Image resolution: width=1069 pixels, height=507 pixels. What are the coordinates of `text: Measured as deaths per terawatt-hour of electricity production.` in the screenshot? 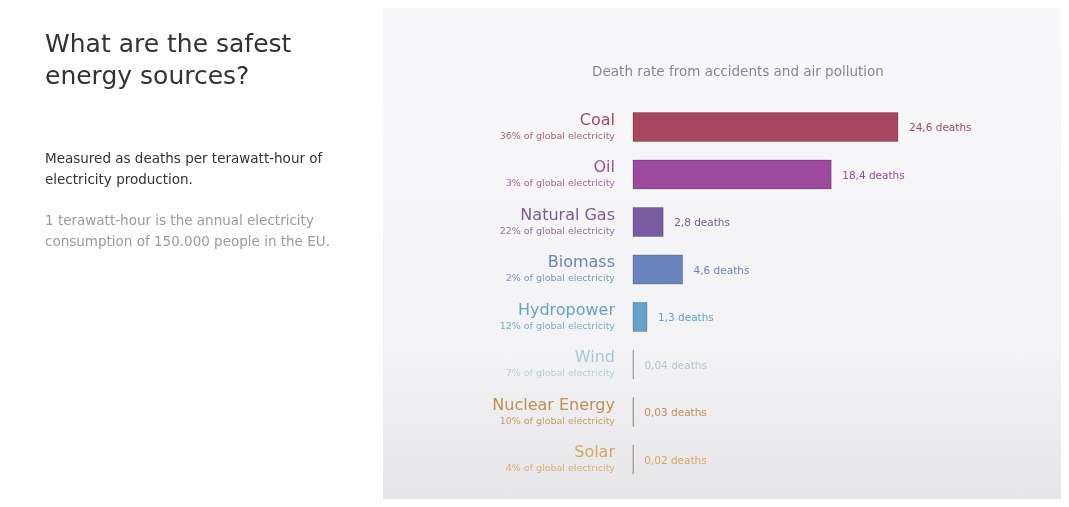 It's located at (184, 169).